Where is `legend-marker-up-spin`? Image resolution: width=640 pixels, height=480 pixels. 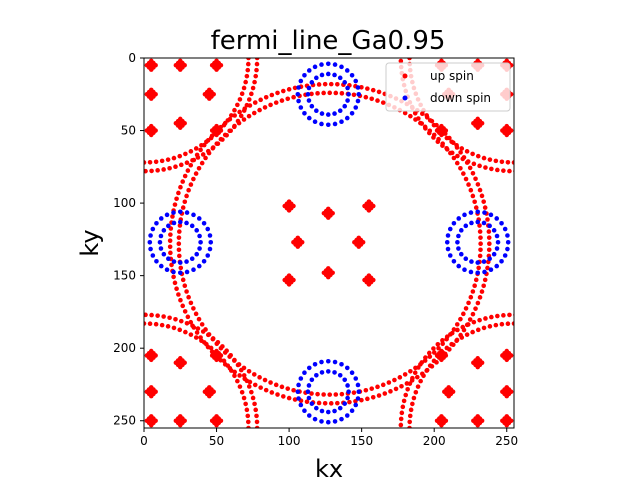
legend-marker-up-spin is located at coordinates (405, 76).